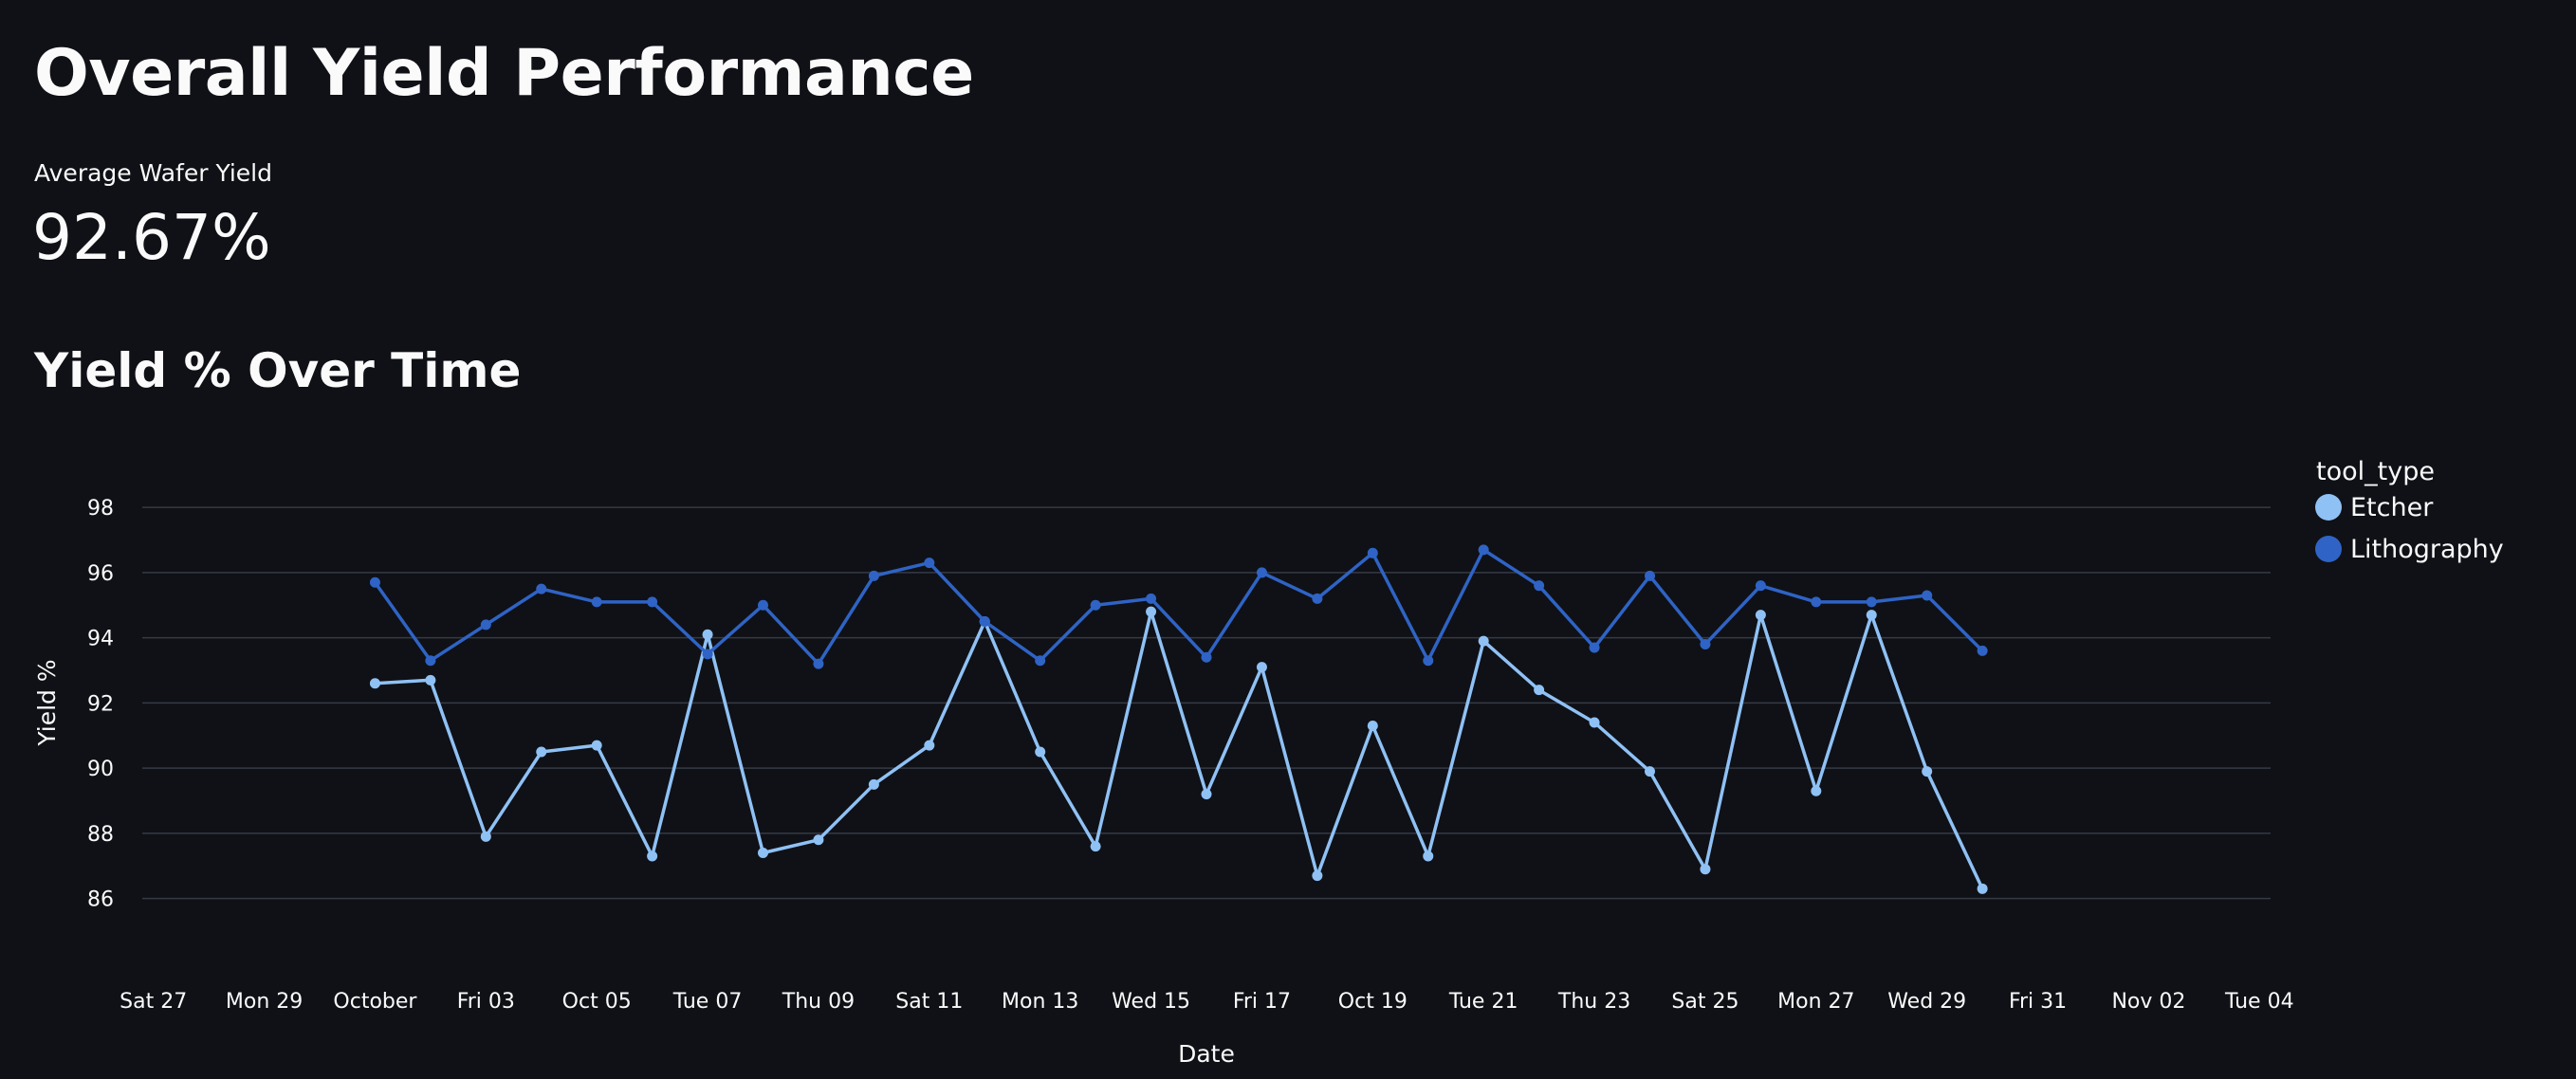 The width and height of the screenshot is (2576, 1079). What do you see at coordinates (1705, 1002) in the screenshot?
I see `x-tick-label: Sat 25` at bounding box center [1705, 1002].